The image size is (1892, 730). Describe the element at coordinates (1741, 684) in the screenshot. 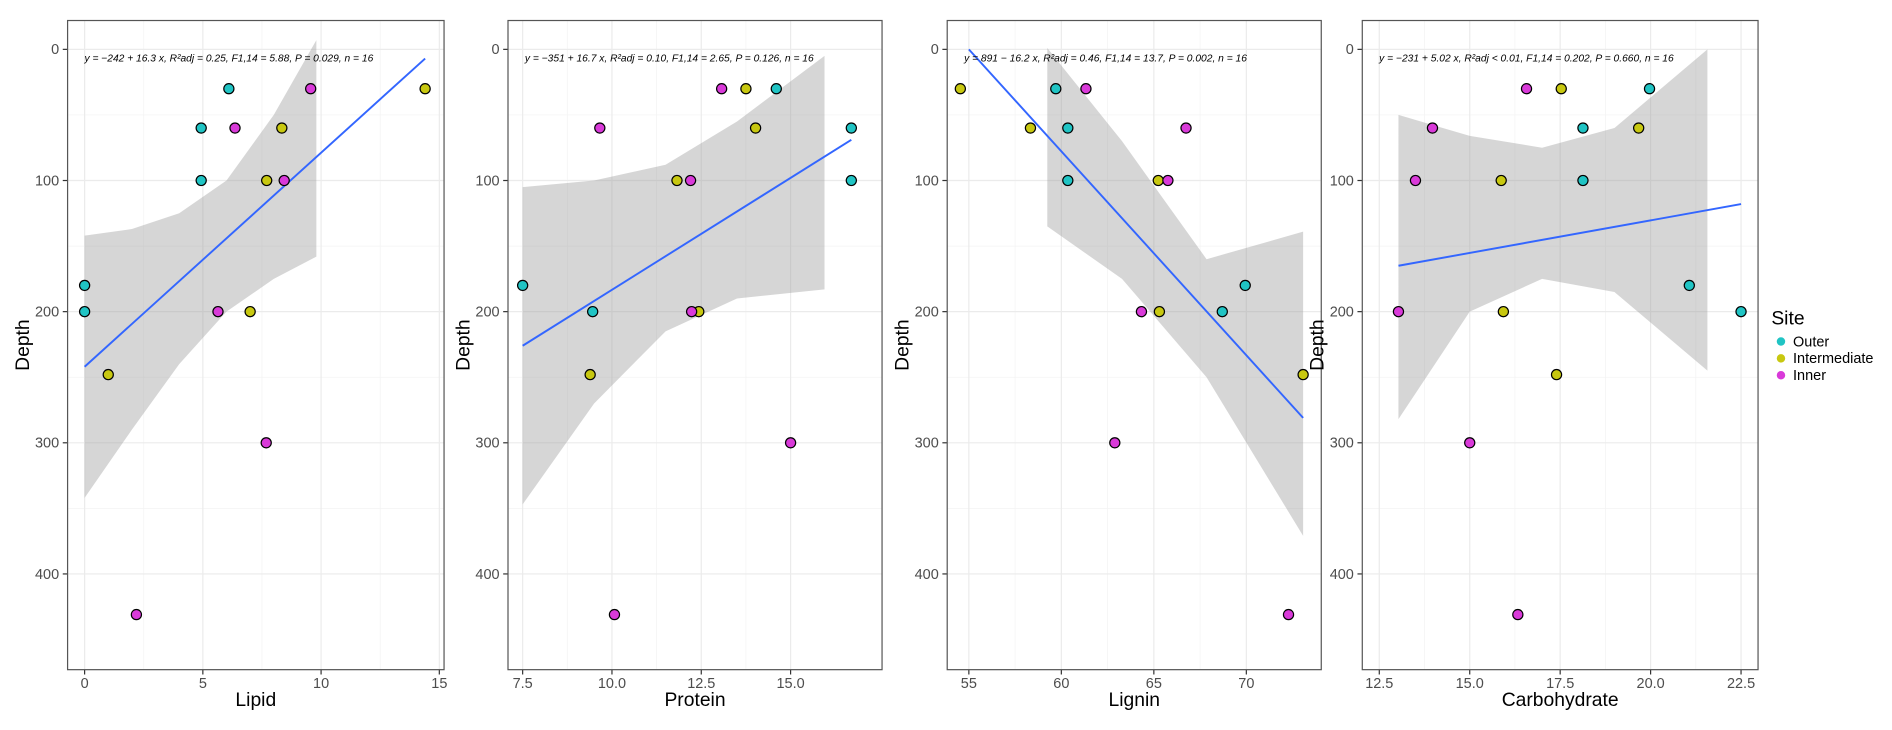

I see `x-tick-label: 22.5` at that location.